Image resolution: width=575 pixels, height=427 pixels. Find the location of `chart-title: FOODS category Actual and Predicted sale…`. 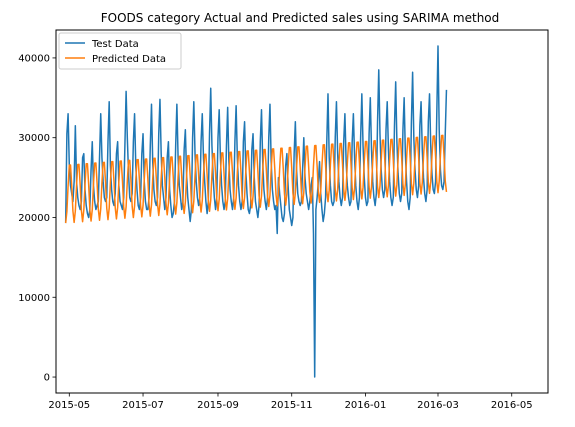

chart-title: FOODS category Actual and Predicted sale… is located at coordinates (300, 18).